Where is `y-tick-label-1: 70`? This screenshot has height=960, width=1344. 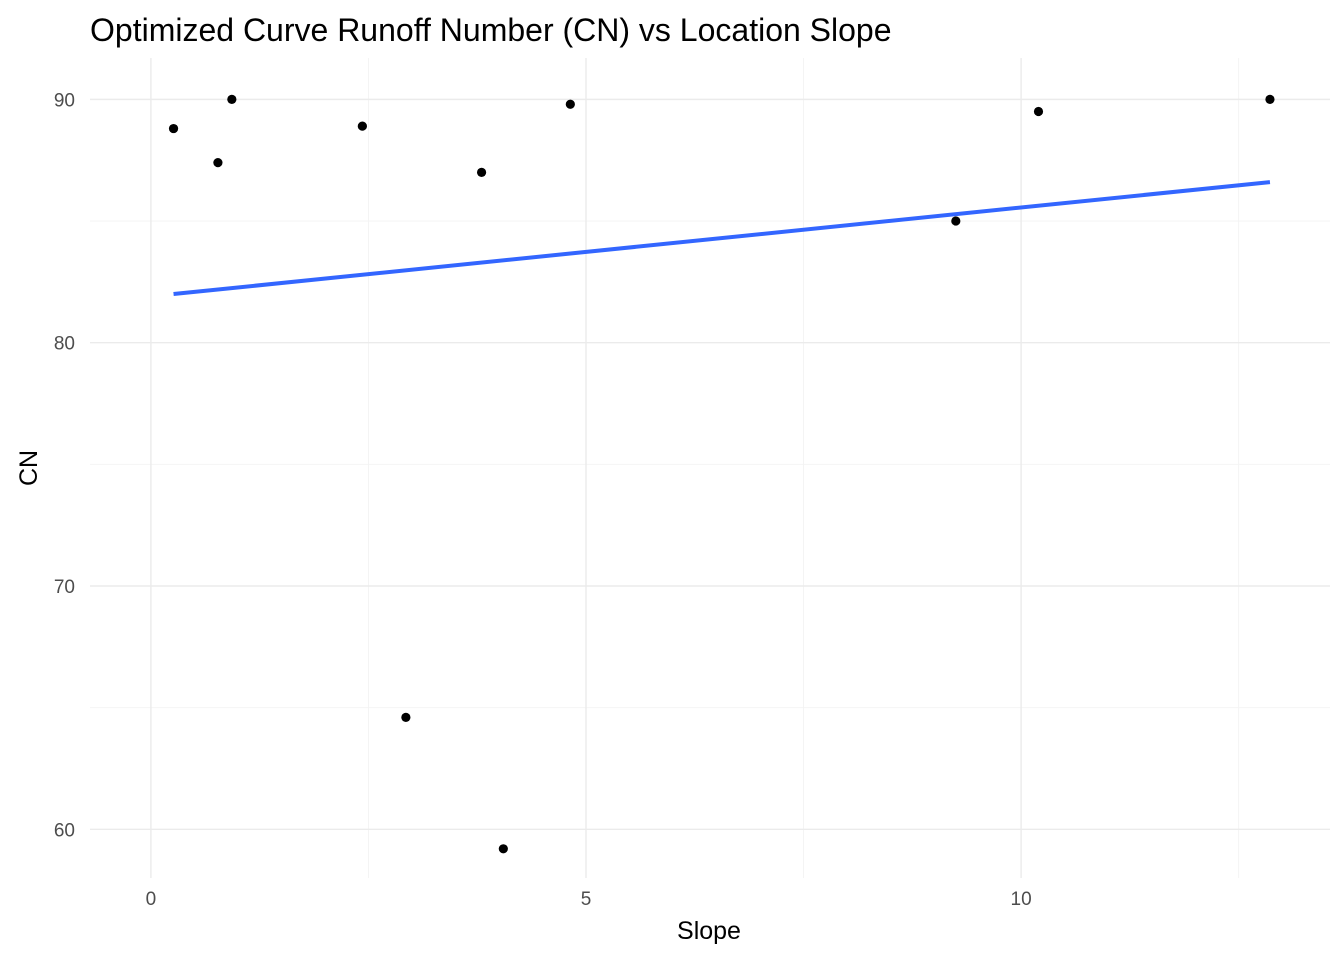
y-tick-label-1: 70 is located at coordinates (64, 587).